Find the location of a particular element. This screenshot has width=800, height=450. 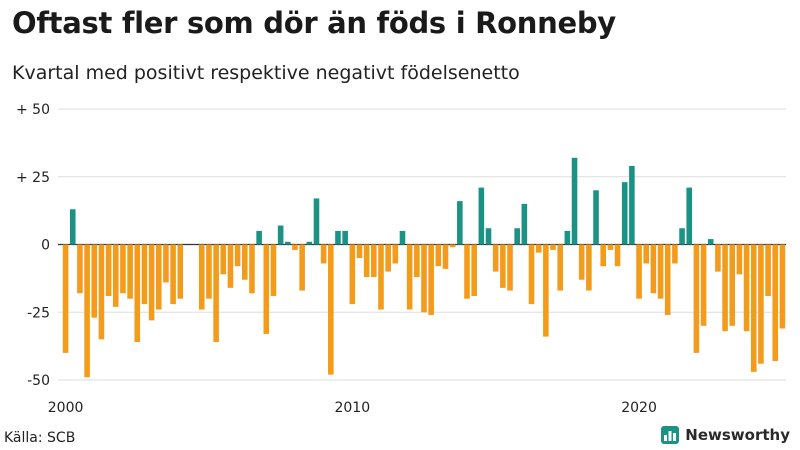

bar-2007K1 is located at coordinates (266, 289).